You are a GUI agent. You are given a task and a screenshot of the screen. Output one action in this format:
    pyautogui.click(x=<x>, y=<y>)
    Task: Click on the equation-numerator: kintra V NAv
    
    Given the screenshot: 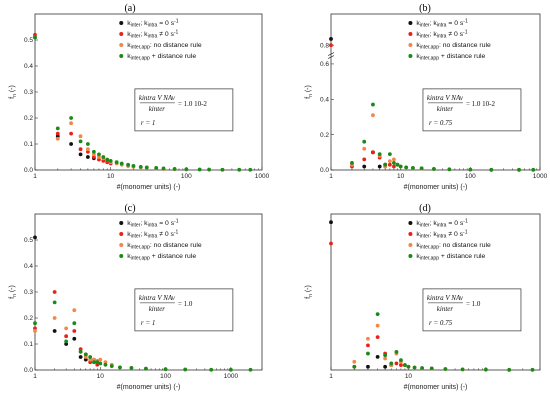 What is the action you would take?
    pyautogui.click(x=445, y=298)
    